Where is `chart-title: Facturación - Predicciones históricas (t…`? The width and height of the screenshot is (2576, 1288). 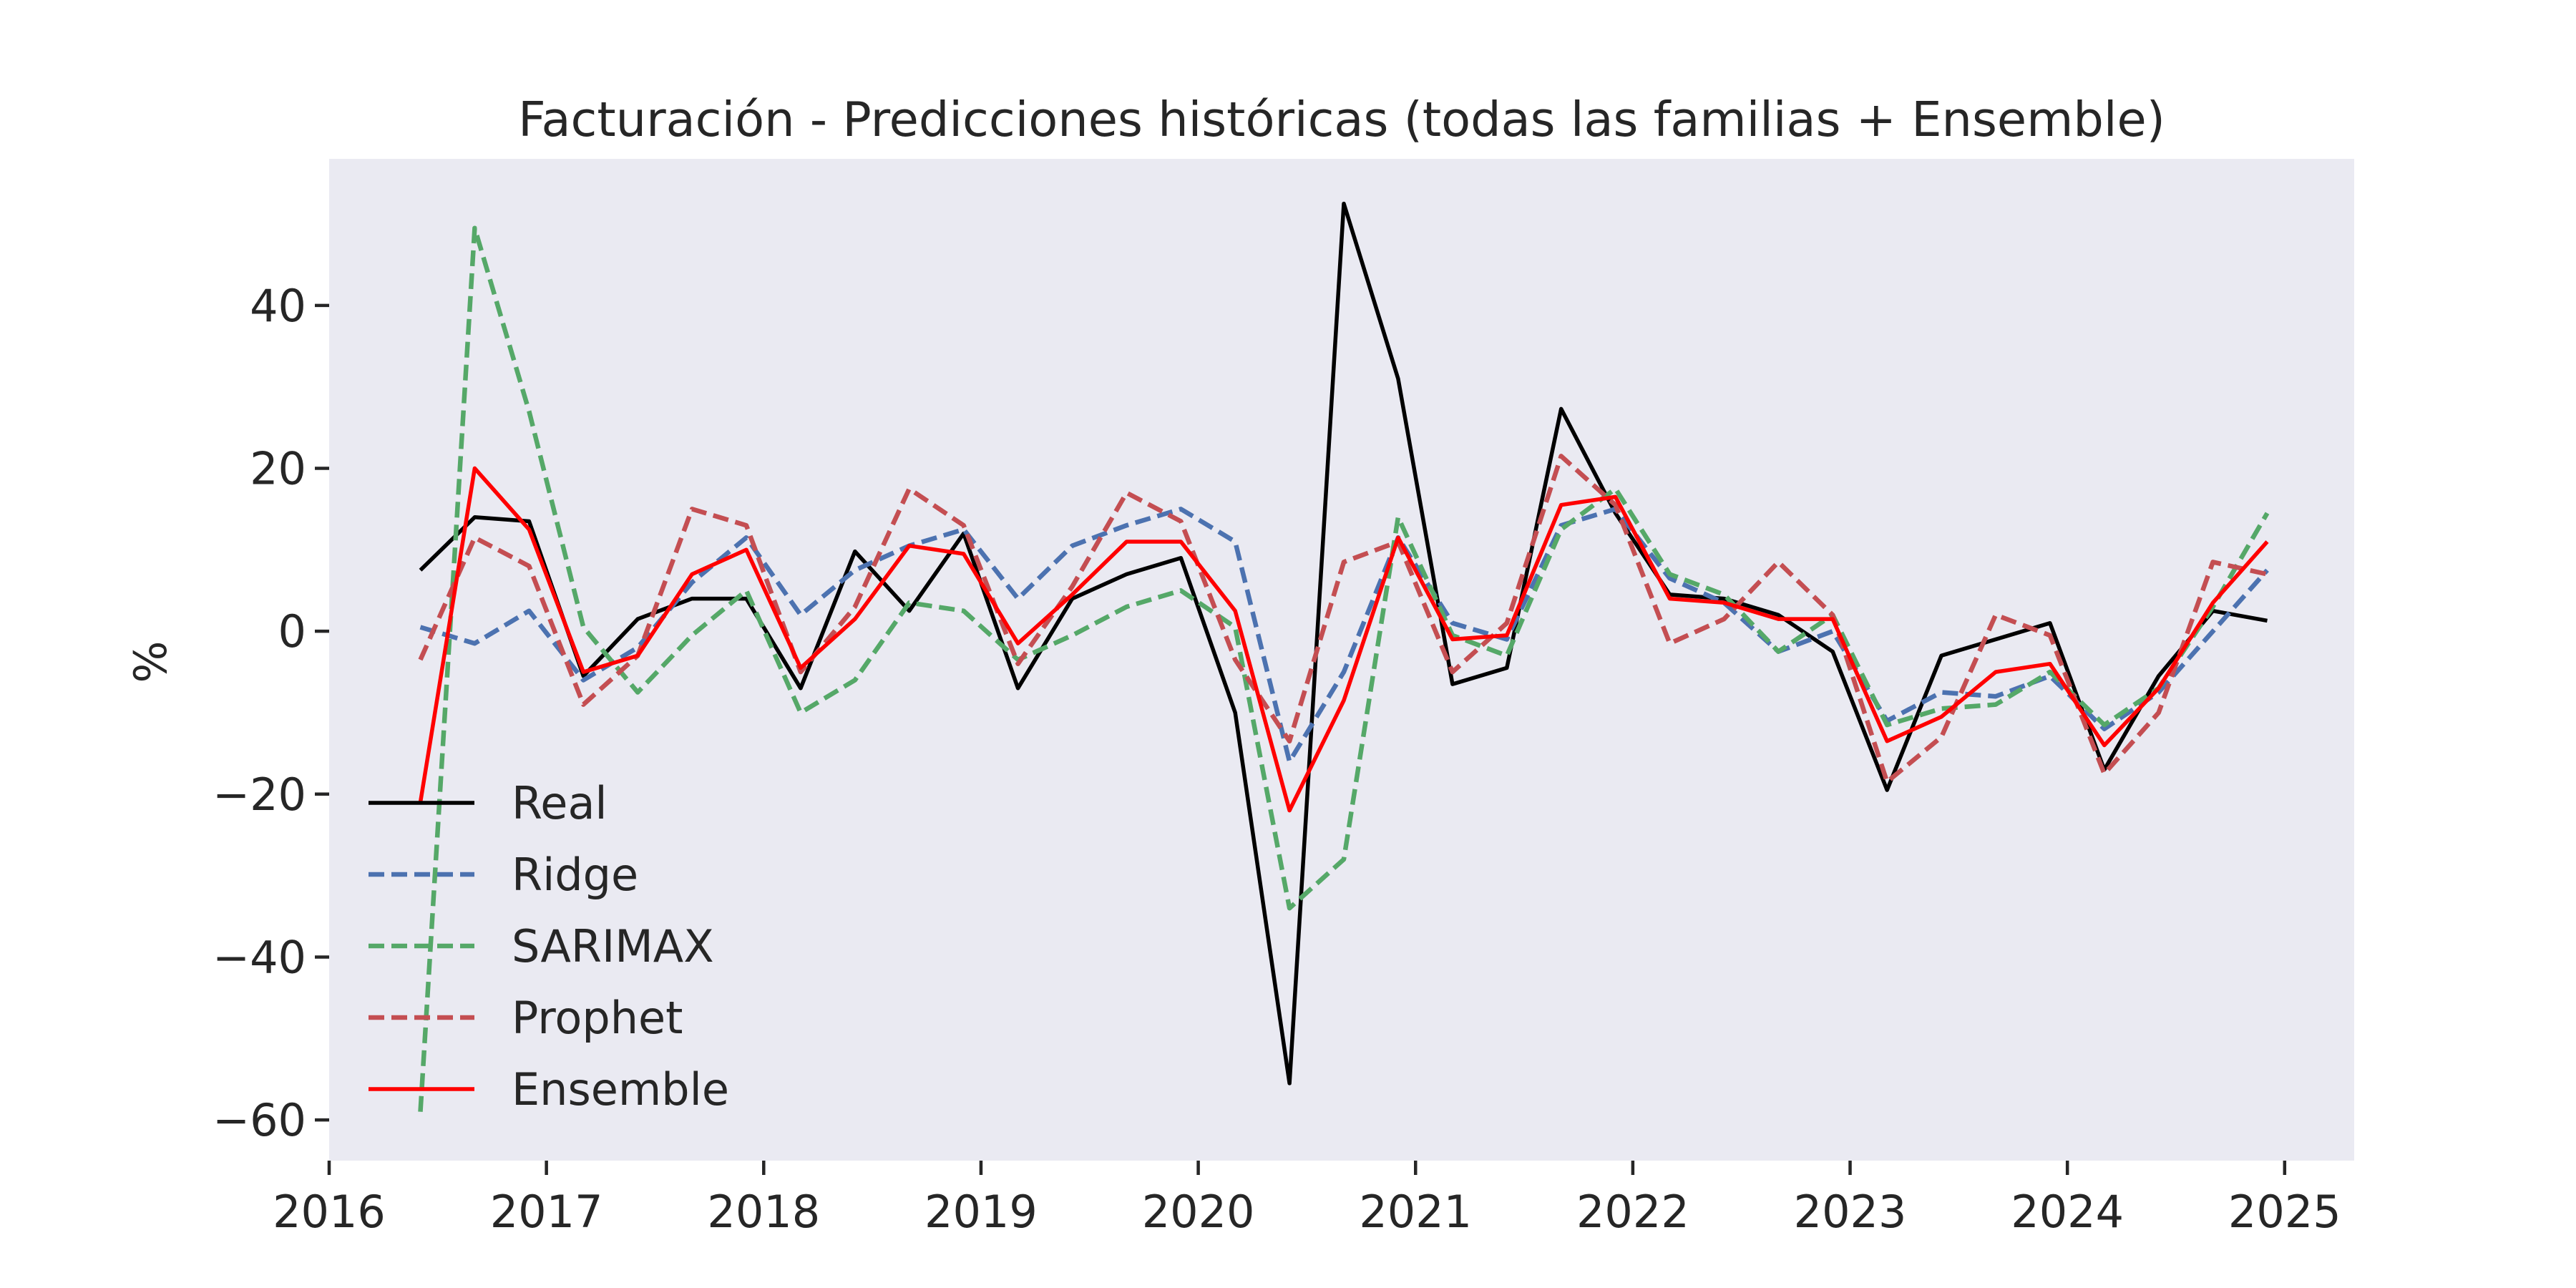
chart-title: Facturación - Predicciones históricas (t… is located at coordinates (1341, 119).